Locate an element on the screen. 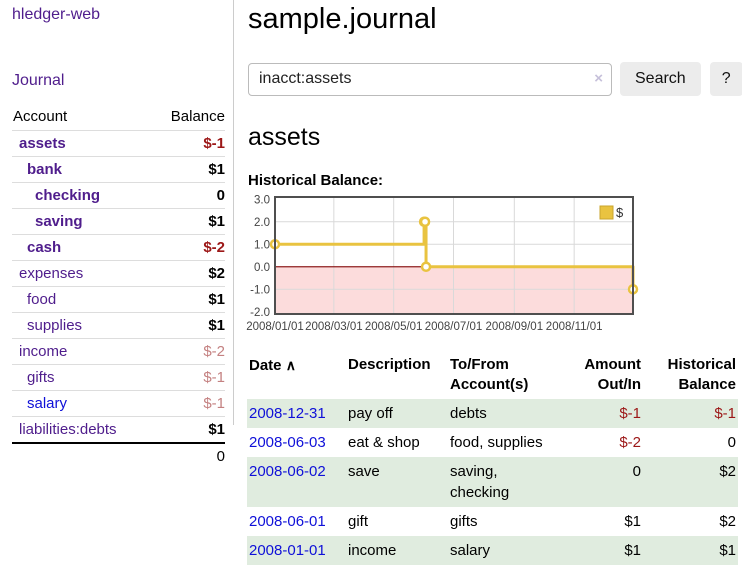  chart-caption: Historical Balance: is located at coordinates (316, 180).